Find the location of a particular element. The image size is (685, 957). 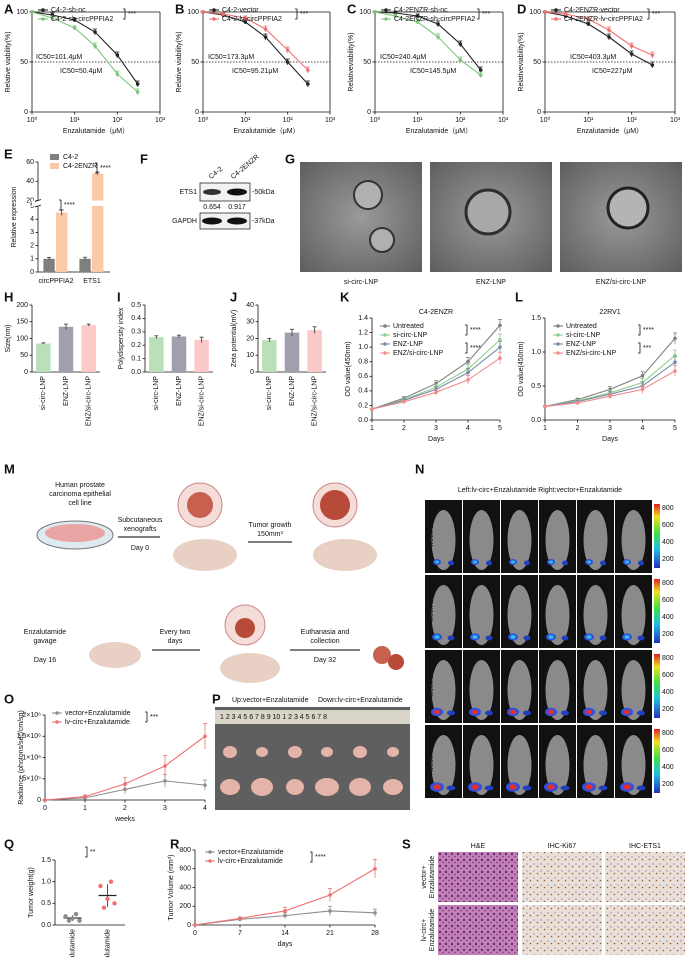

y-tick-label: 200 is located at coordinates (185, 906).